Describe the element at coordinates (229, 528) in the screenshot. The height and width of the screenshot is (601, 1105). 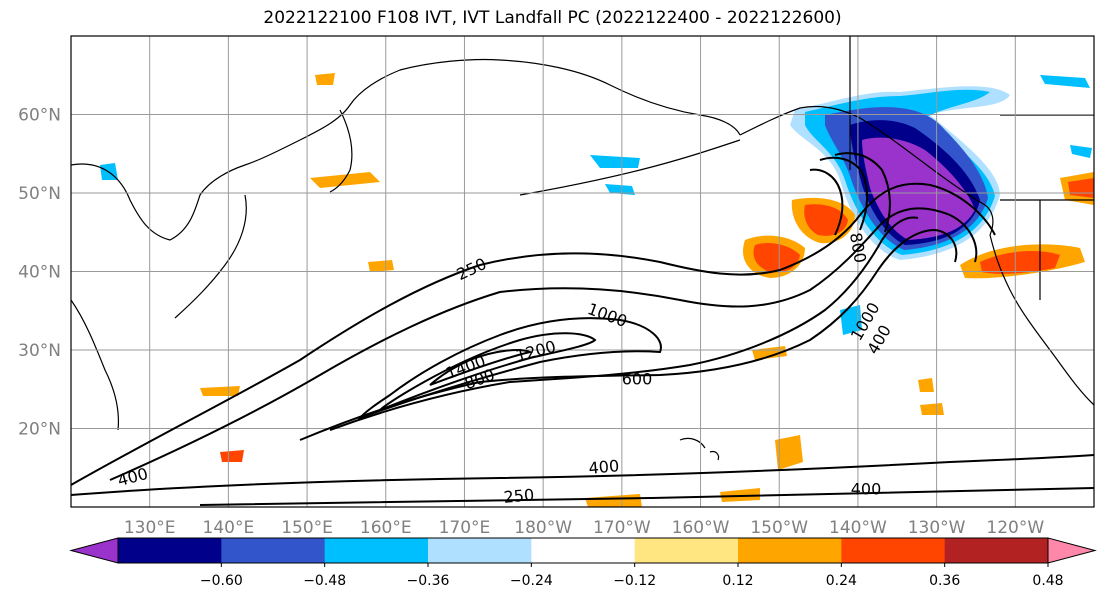
I see `lon-tick-label: 140°E` at that location.